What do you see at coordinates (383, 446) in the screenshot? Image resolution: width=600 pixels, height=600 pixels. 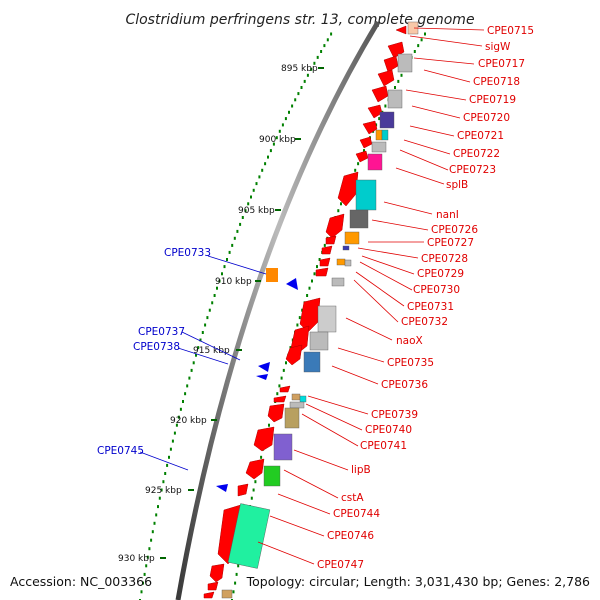 I see `gene-label: CPE0741` at bounding box center [383, 446].